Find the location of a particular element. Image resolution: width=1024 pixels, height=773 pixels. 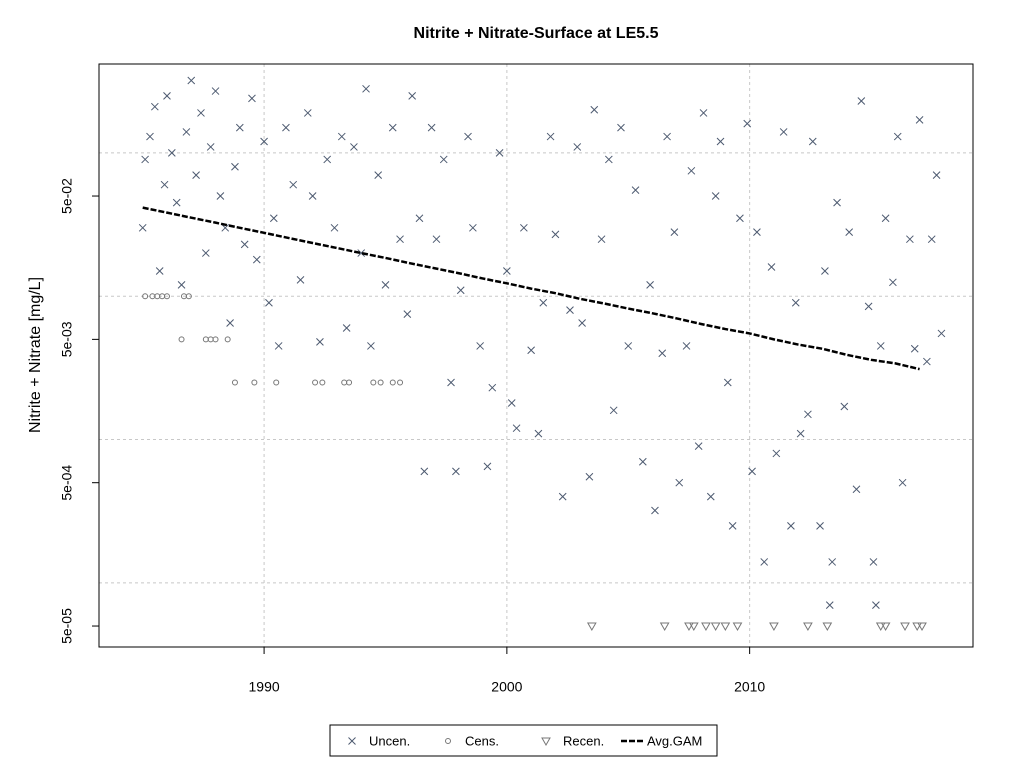

x-tick-label: 2000 is located at coordinates (506, 687).